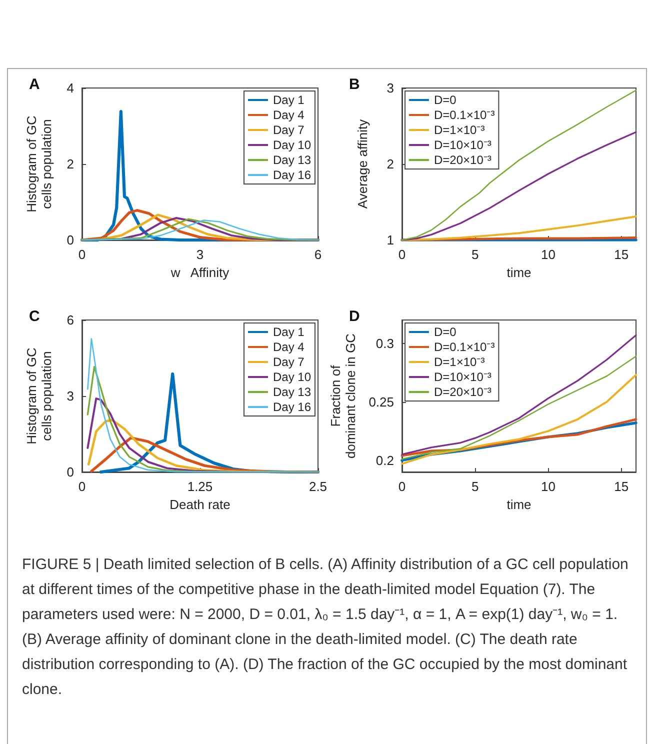 The width and height of the screenshot is (654, 744). What do you see at coordinates (200, 486) in the screenshot?
I see `x-tick-label: 1.25` at bounding box center [200, 486].